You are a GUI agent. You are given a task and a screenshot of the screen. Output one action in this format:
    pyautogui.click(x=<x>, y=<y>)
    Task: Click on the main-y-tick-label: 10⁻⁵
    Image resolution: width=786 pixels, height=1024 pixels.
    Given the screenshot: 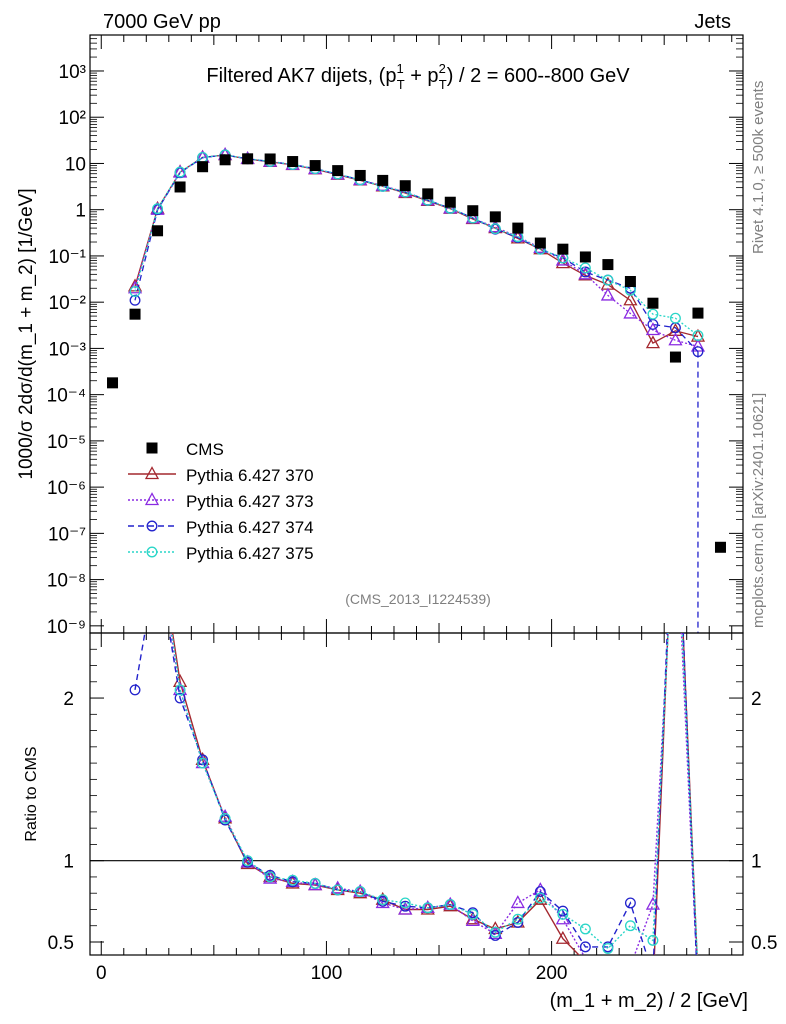 What is the action you would take?
    pyautogui.click(x=66, y=442)
    